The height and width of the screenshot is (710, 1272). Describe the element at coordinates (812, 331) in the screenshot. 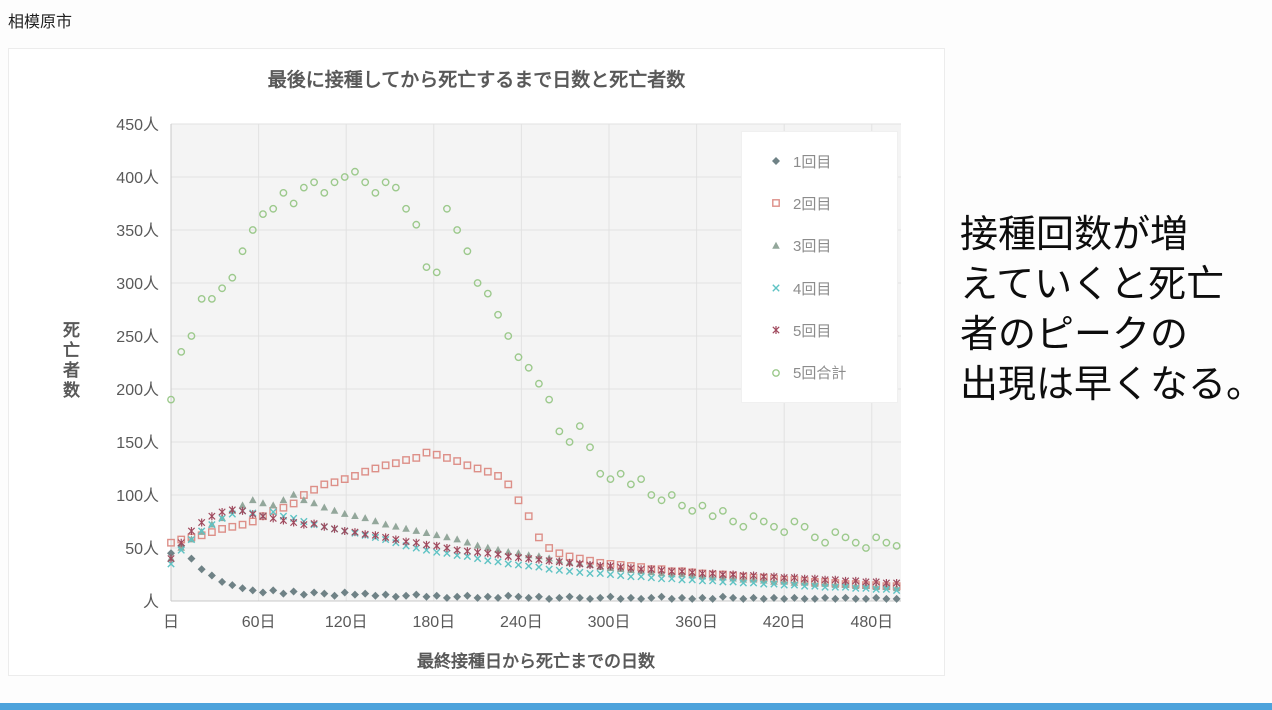

I see `legend-label: 5回目` at that location.